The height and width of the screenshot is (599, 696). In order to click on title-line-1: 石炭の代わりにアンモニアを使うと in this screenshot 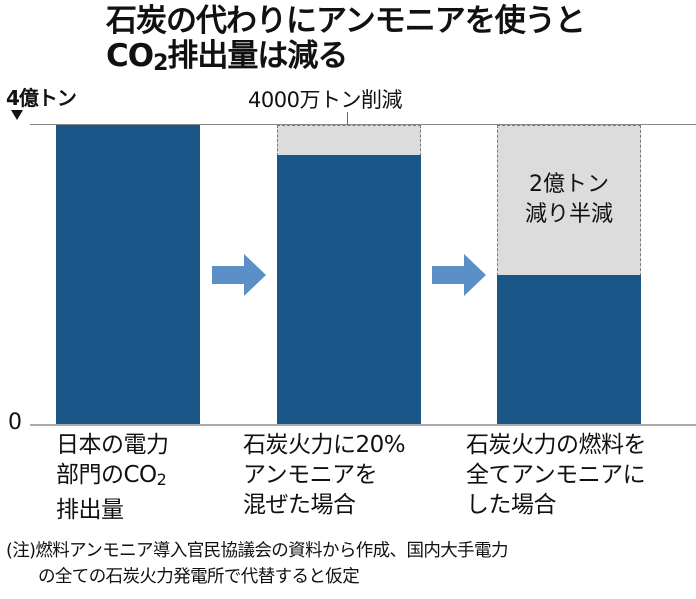, I will do `click(346, 21)`.